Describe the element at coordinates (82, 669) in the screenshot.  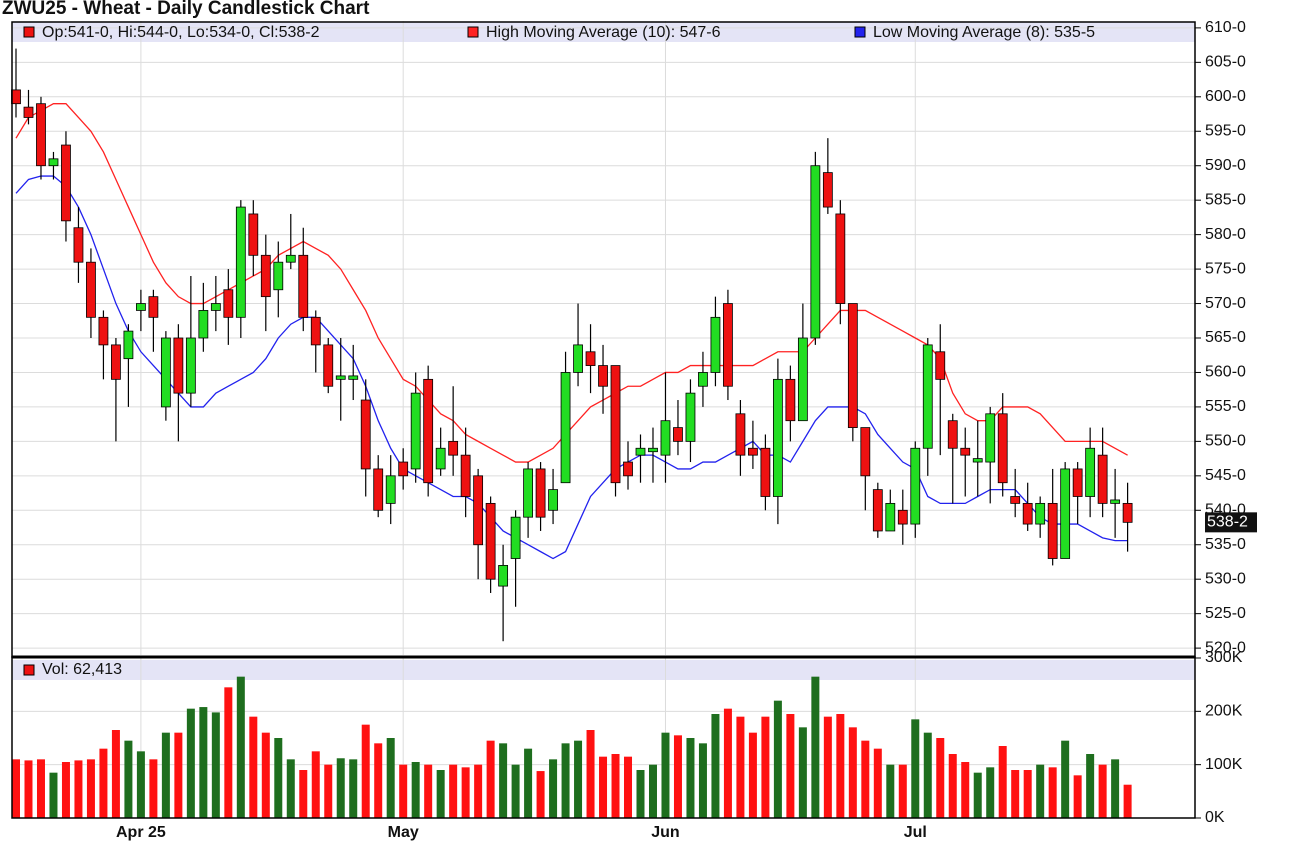
I see `volume-label: Vol: 62,413` at that location.